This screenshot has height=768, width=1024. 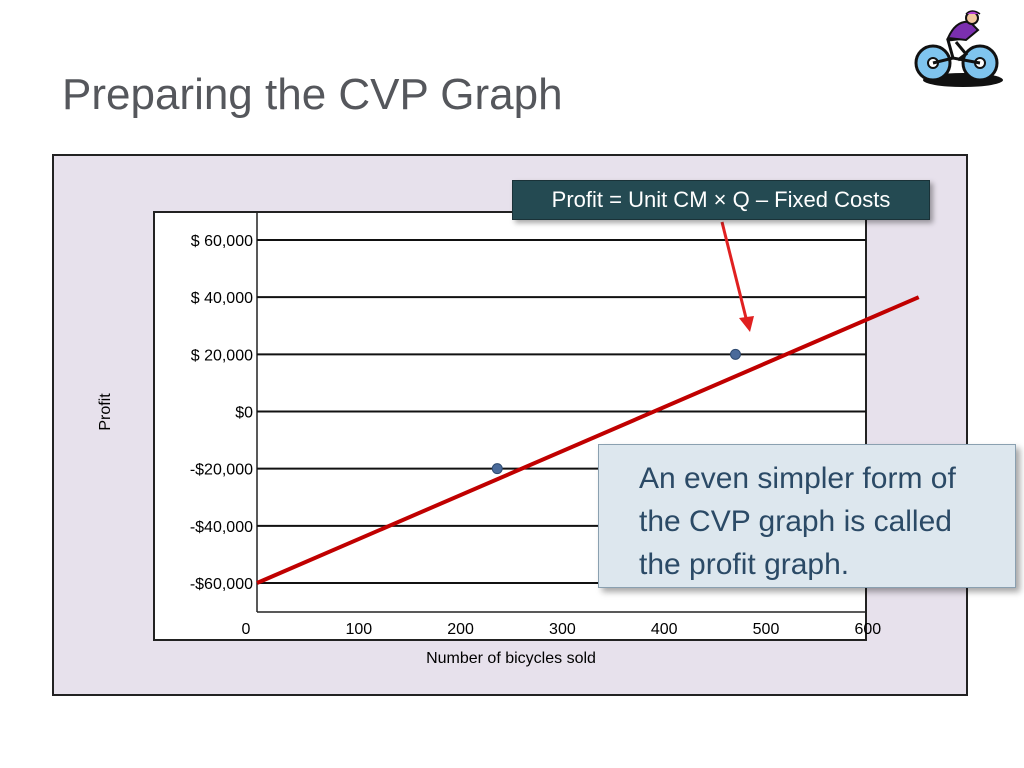 What do you see at coordinates (221, 527) in the screenshot?
I see `y-tick-label: -$40,000` at bounding box center [221, 527].